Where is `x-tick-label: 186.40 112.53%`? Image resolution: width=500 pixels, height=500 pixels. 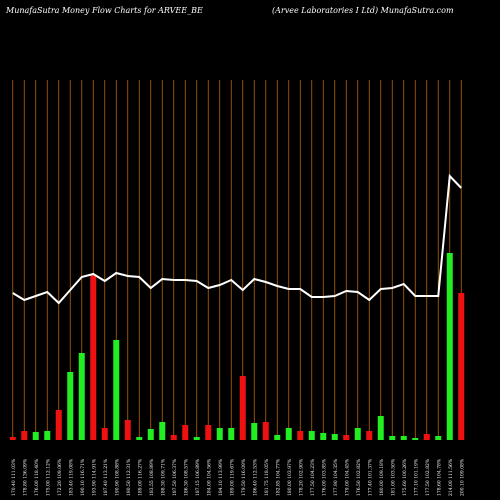
x-tick-label: 186.40 112.53% is located at coordinates (255, 477).